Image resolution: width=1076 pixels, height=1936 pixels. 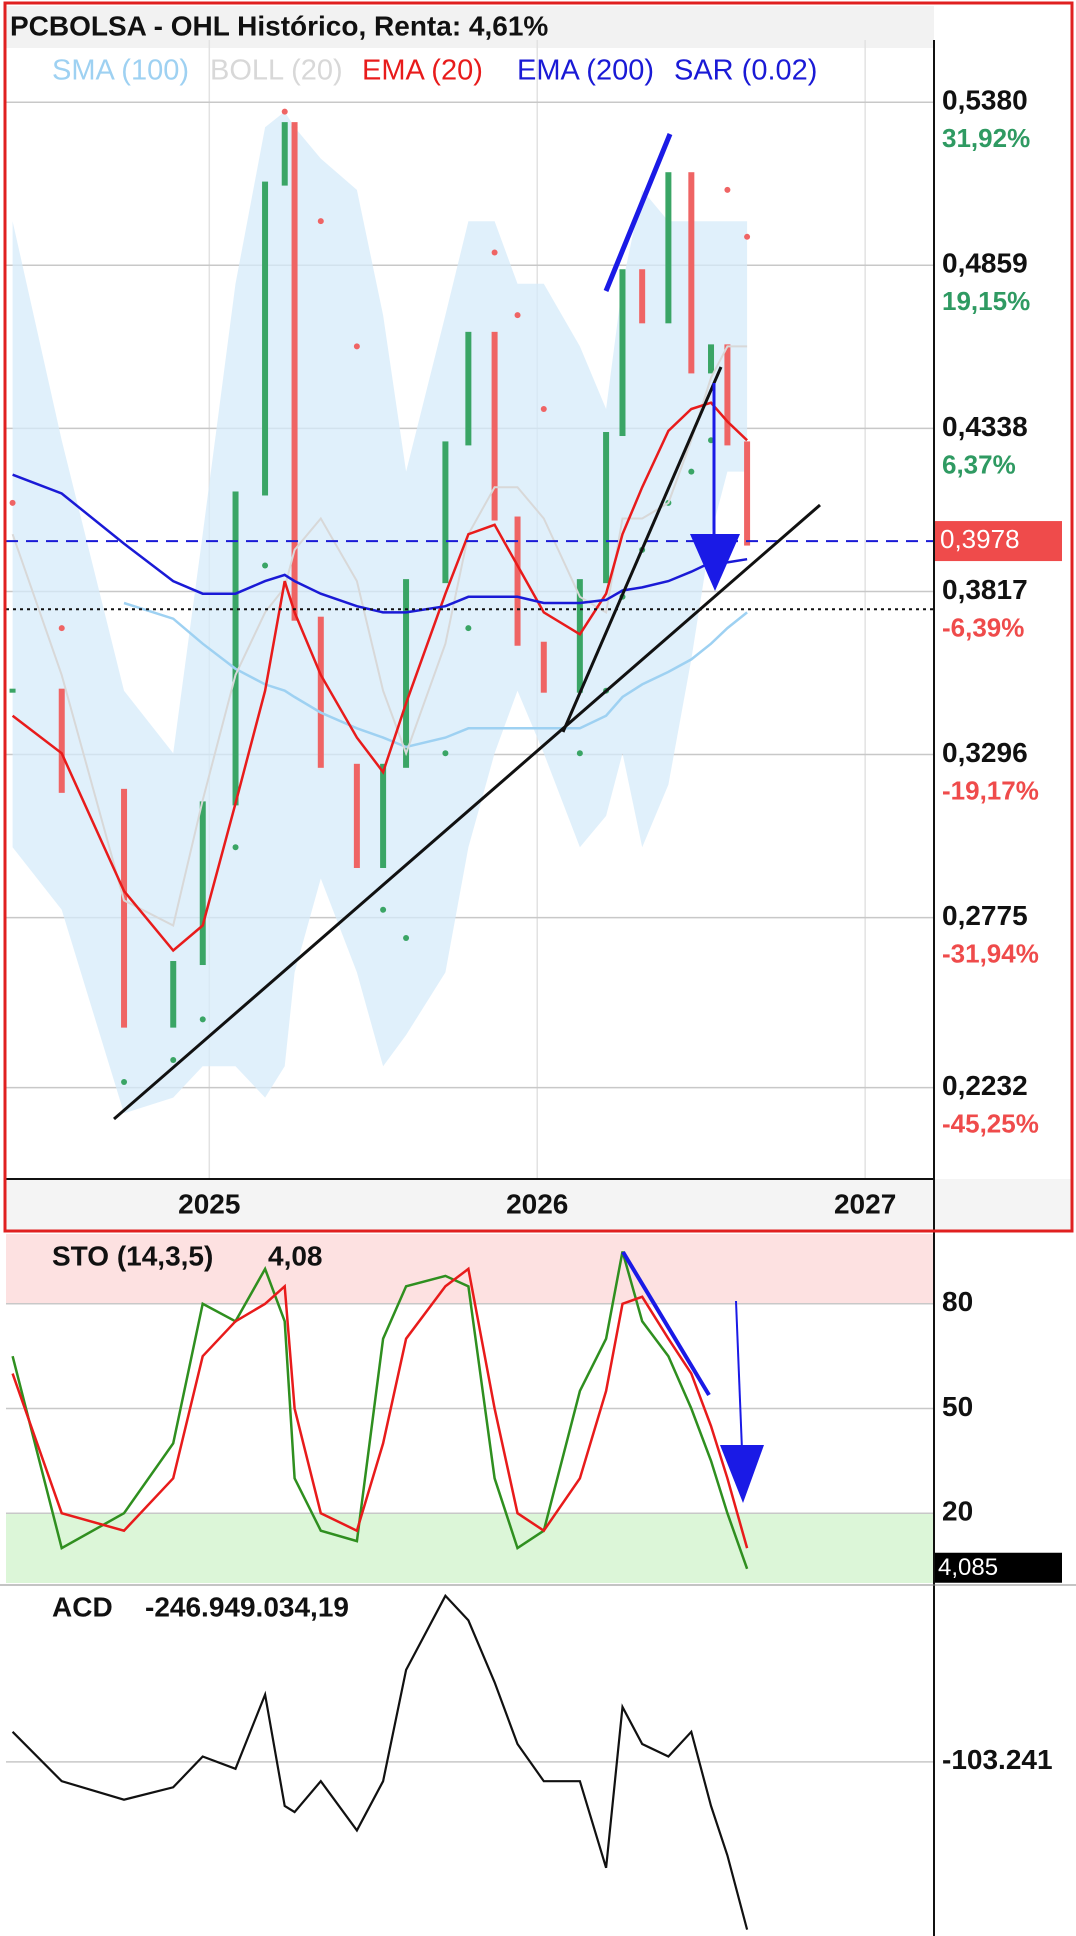 I want to click on return-label: -45,25%, so click(x=990, y=1123).